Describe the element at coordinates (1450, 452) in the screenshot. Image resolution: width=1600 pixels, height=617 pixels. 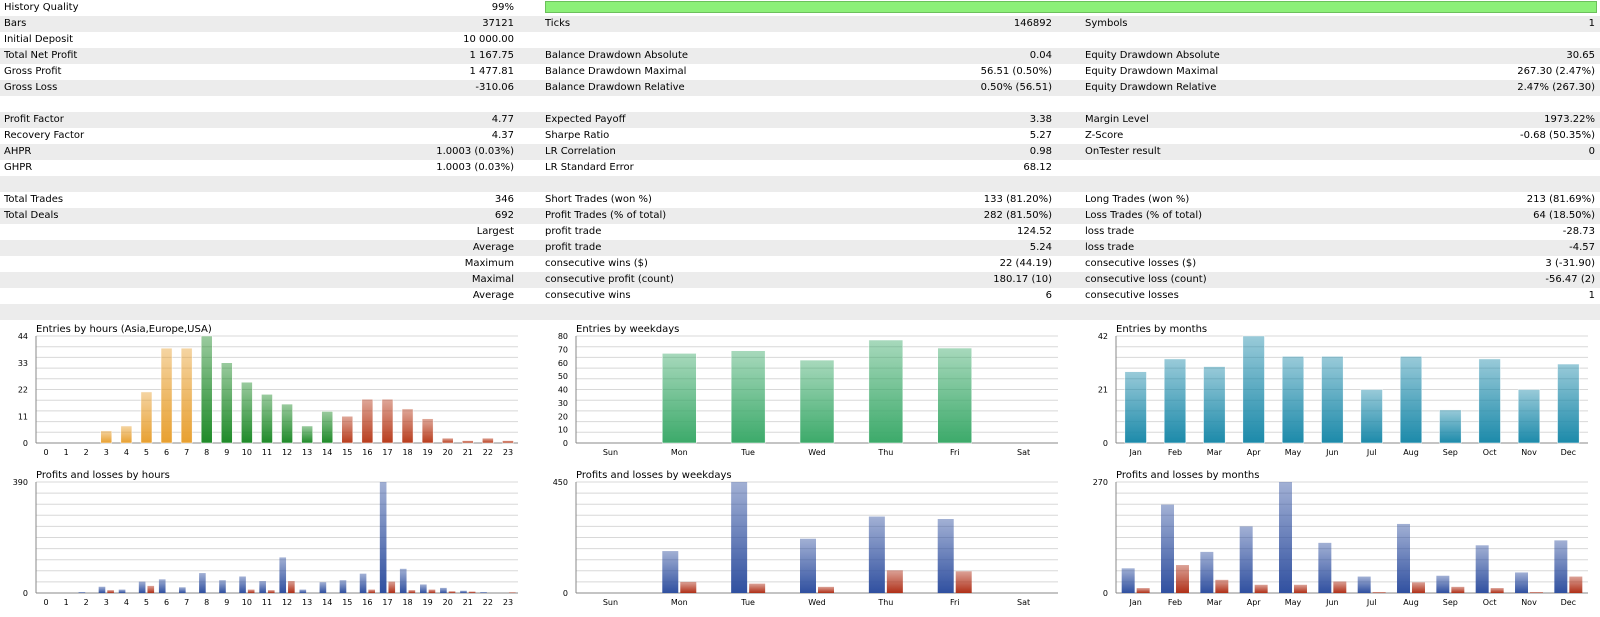
I see `x-tick-label: Sep` at that location.